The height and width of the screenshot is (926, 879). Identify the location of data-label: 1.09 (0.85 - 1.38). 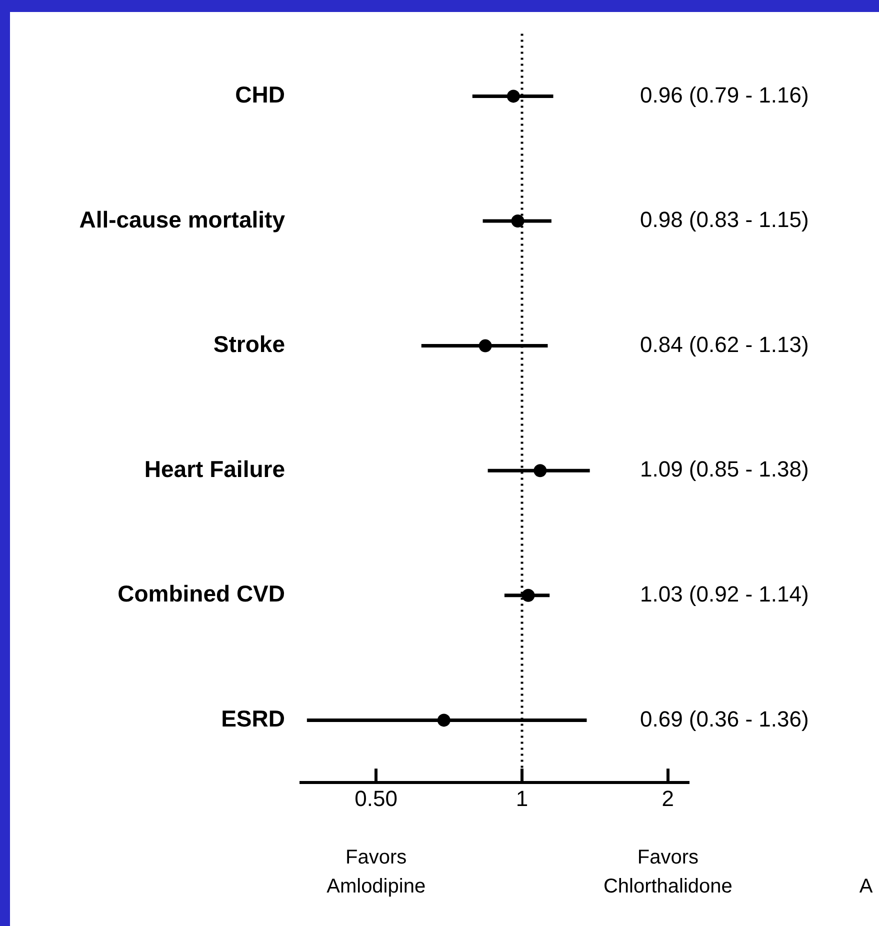
(724, 469).